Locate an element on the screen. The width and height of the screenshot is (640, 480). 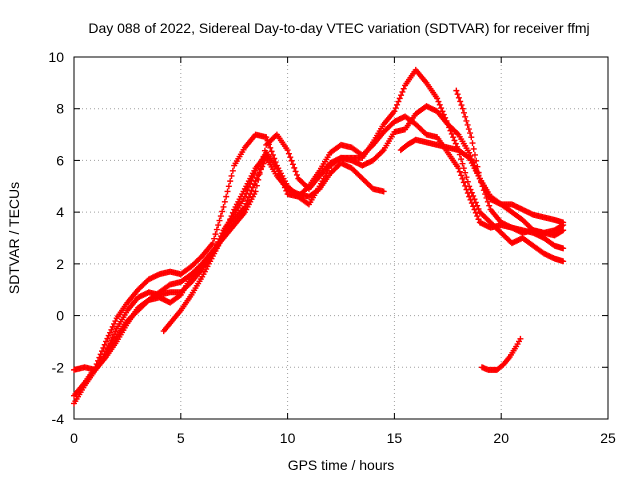
y-tick-label: 10 is located at coordinates (56, 57).